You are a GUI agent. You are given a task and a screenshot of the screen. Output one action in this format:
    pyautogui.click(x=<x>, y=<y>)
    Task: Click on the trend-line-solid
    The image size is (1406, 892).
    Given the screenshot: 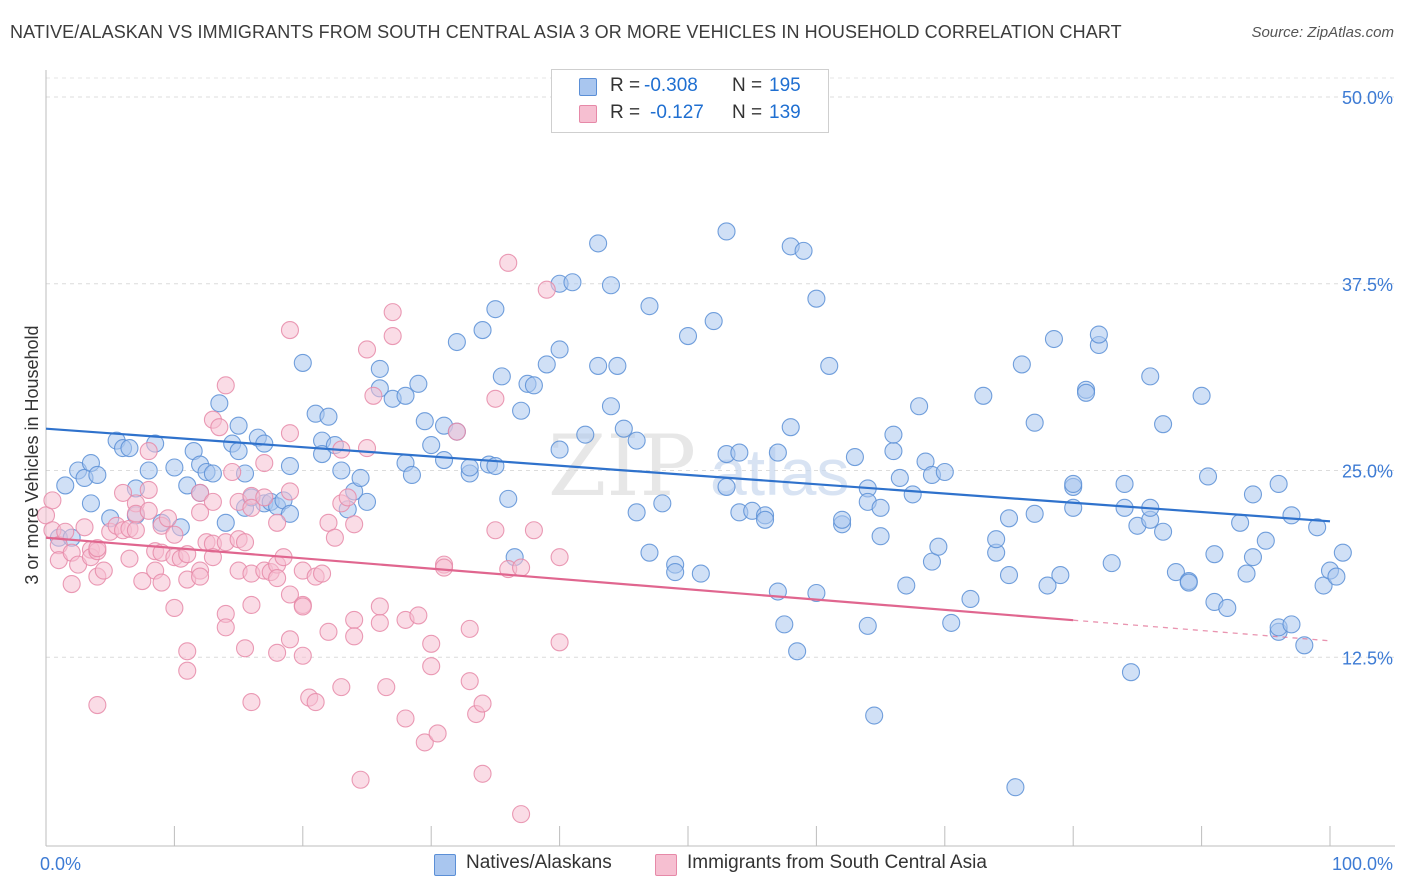 What is the action you would take?
    pyautogui.click(x=559, y=579)
    